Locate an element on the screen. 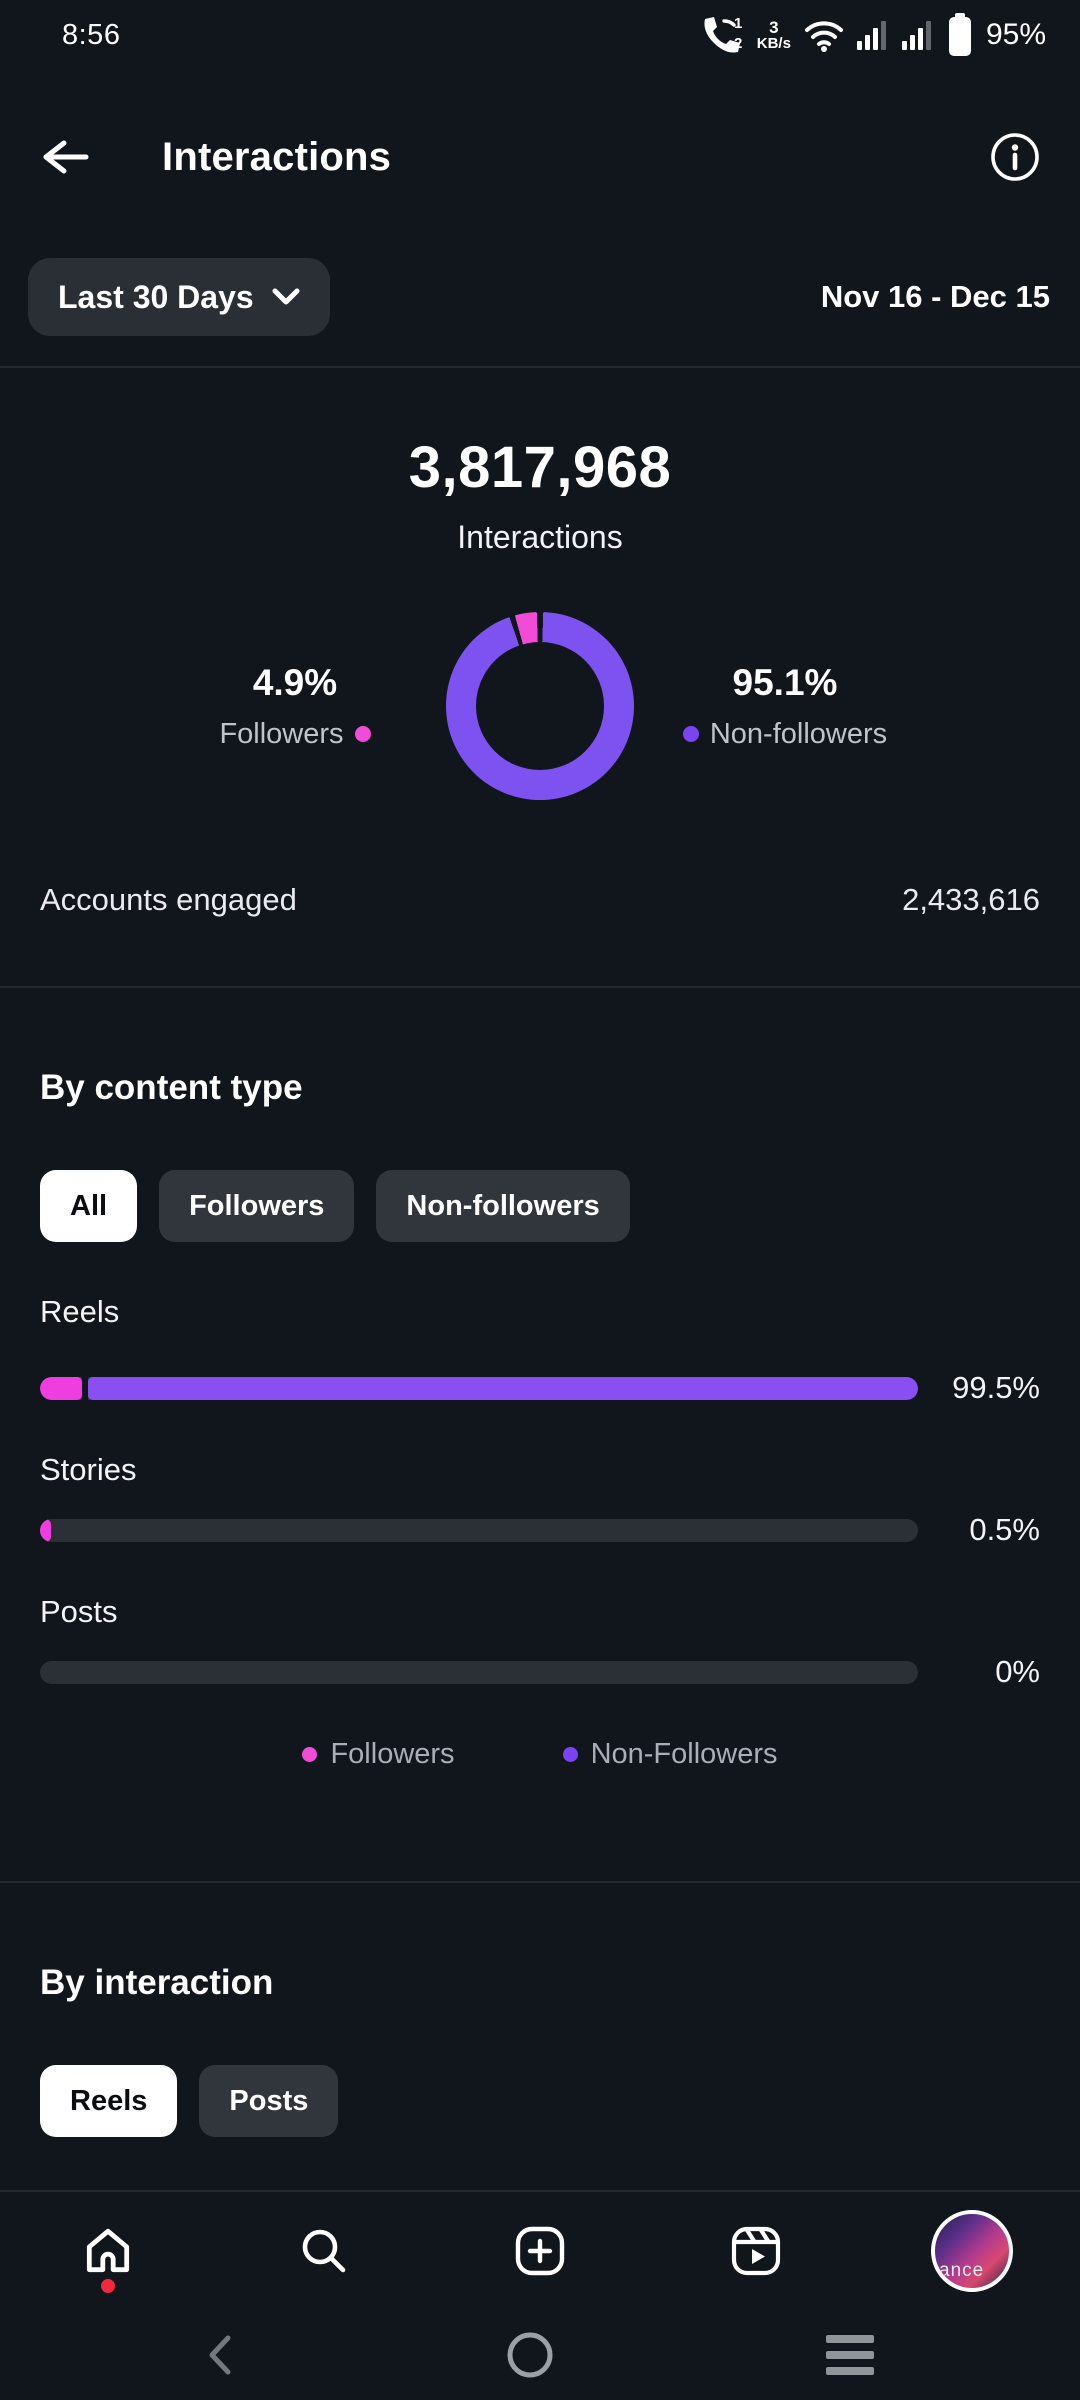  bar-row-reels: 99.5% is located at coordinates (540, 1388).